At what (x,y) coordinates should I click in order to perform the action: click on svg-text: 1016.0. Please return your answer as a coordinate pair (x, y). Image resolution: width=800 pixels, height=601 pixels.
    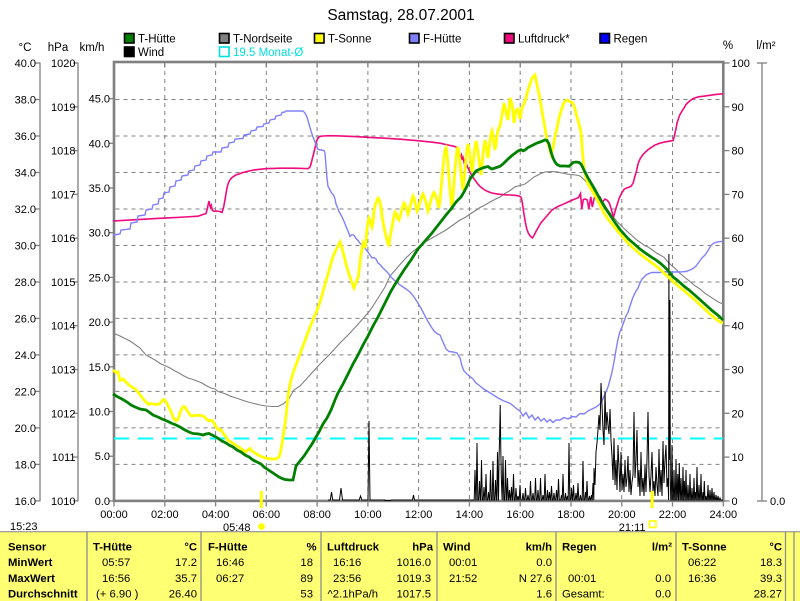
    Looking at the image, I should click on (413, 563).